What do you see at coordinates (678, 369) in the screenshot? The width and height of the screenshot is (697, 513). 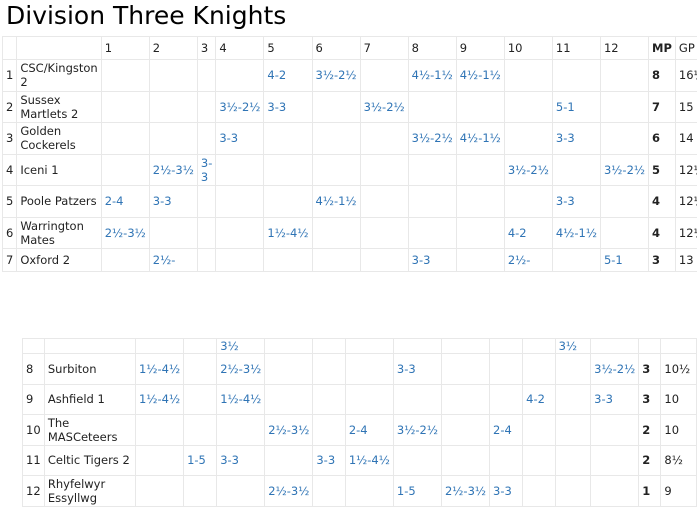 I see `game-points: 10½` at bounding box center [678, 369].